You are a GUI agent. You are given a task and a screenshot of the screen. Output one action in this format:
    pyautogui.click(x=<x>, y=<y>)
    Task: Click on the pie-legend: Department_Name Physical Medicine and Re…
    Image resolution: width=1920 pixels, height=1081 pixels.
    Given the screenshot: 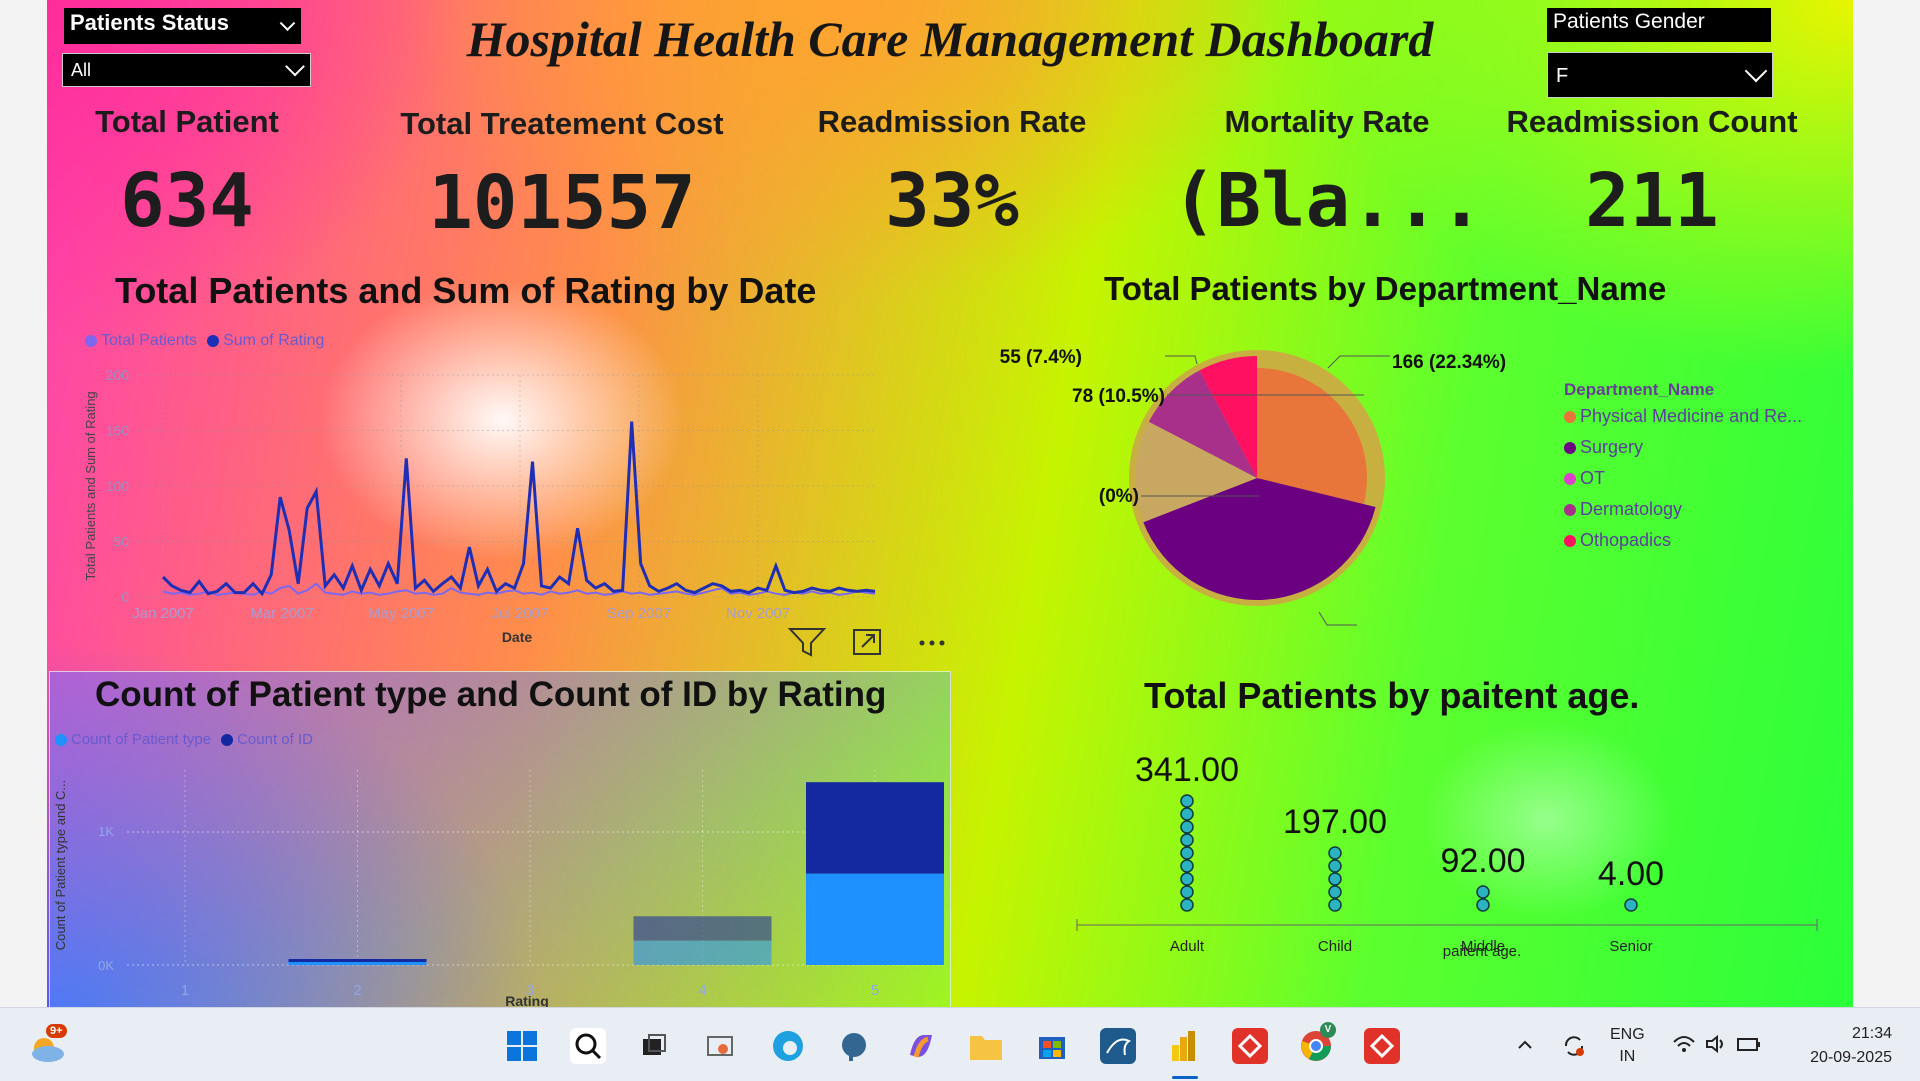 What is the action you would take?
    pyautogui.click(x=1708, y=470)
    